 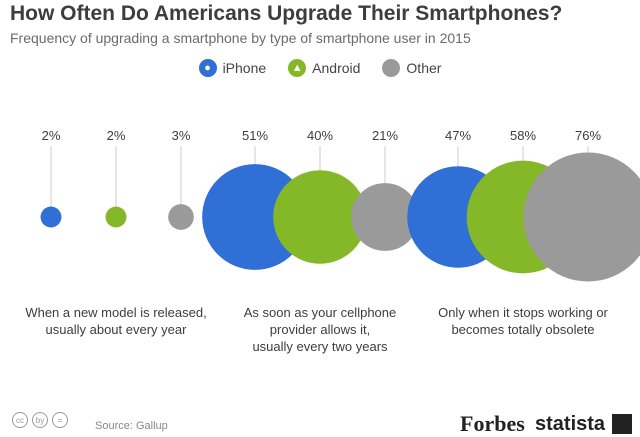 What do you see at coordinates (244, 68) in the screenshot?
I see `legend-label-iphone: iPhone` at bounding box center [244, 68].